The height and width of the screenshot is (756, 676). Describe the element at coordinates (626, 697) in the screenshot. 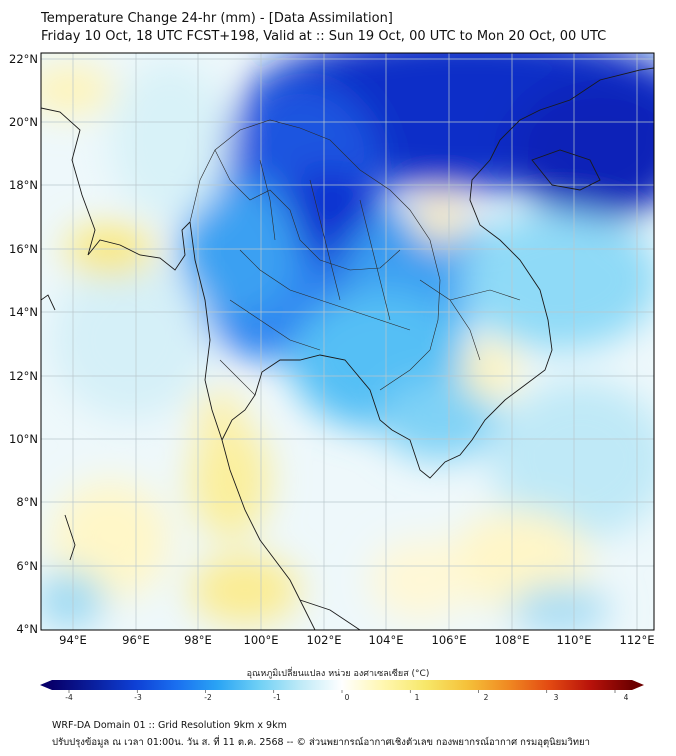

I see `colorbar-tick: 4` at that location.